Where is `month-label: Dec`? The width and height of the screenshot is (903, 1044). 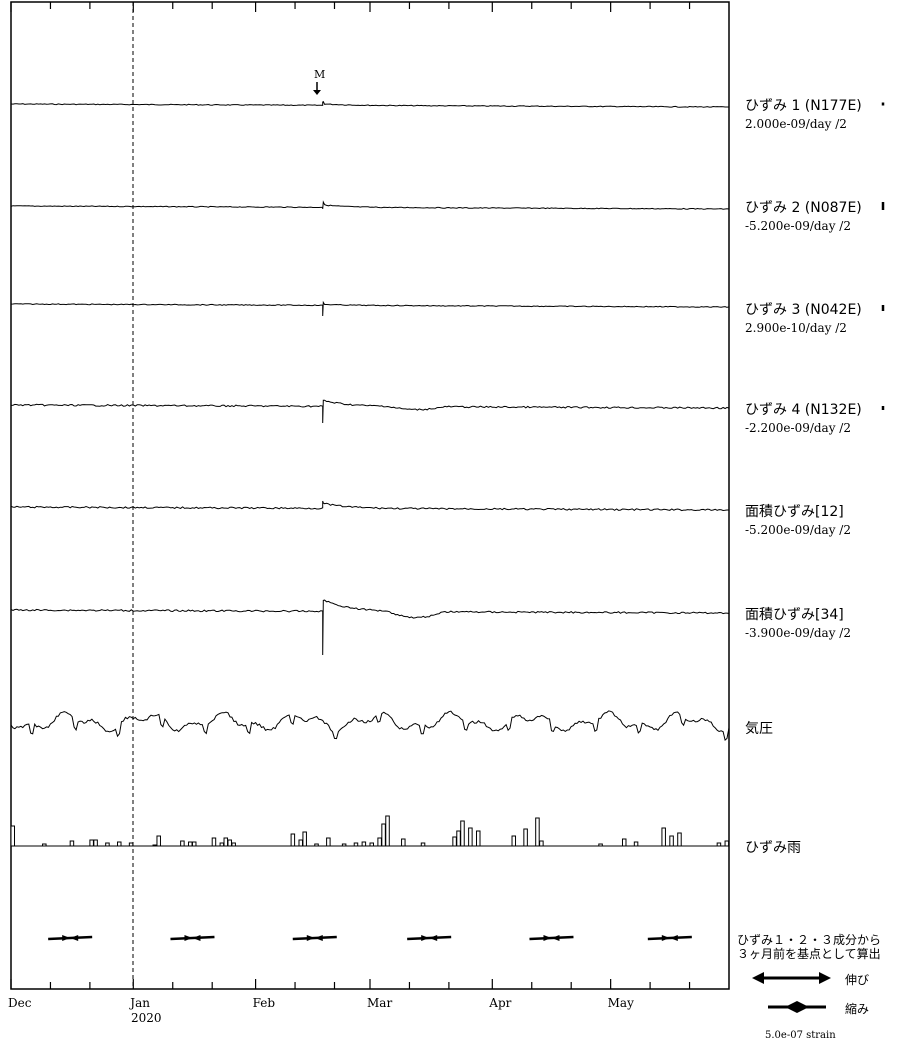 month-label: Dec is located at coordinates (20, 1003).